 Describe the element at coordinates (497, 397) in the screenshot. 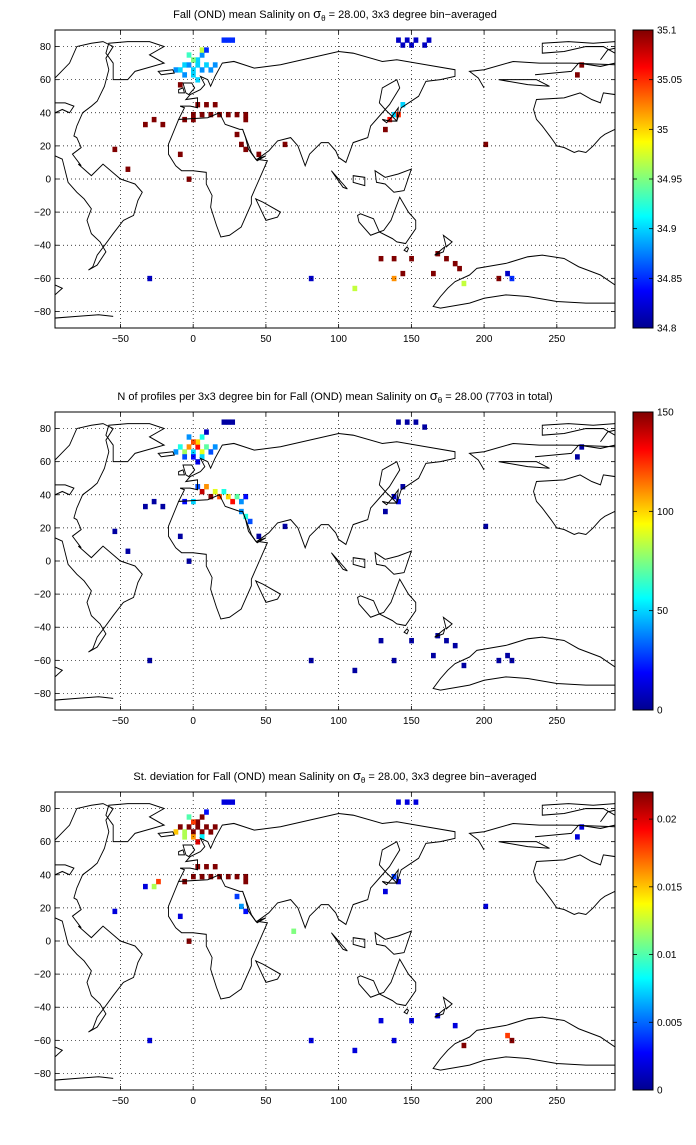

I see `title-suffix: = 28.00 (7703 in total)` at that location.